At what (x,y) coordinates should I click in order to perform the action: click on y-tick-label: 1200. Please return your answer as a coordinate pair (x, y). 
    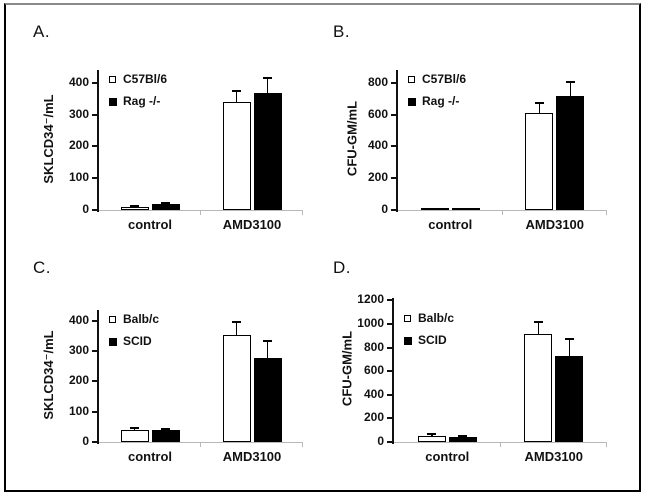
    Looking at the image, I should click on (370, 299).